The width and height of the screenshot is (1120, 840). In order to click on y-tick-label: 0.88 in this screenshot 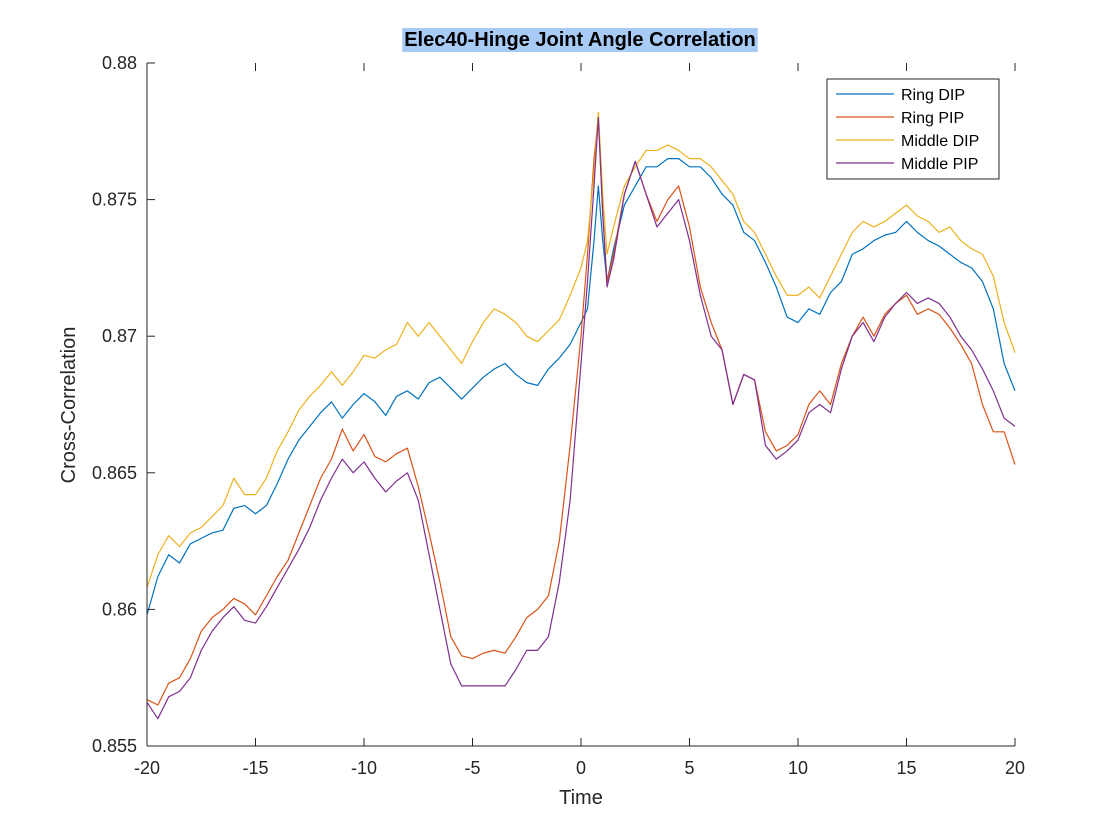, I will do `click(119, 63)`.